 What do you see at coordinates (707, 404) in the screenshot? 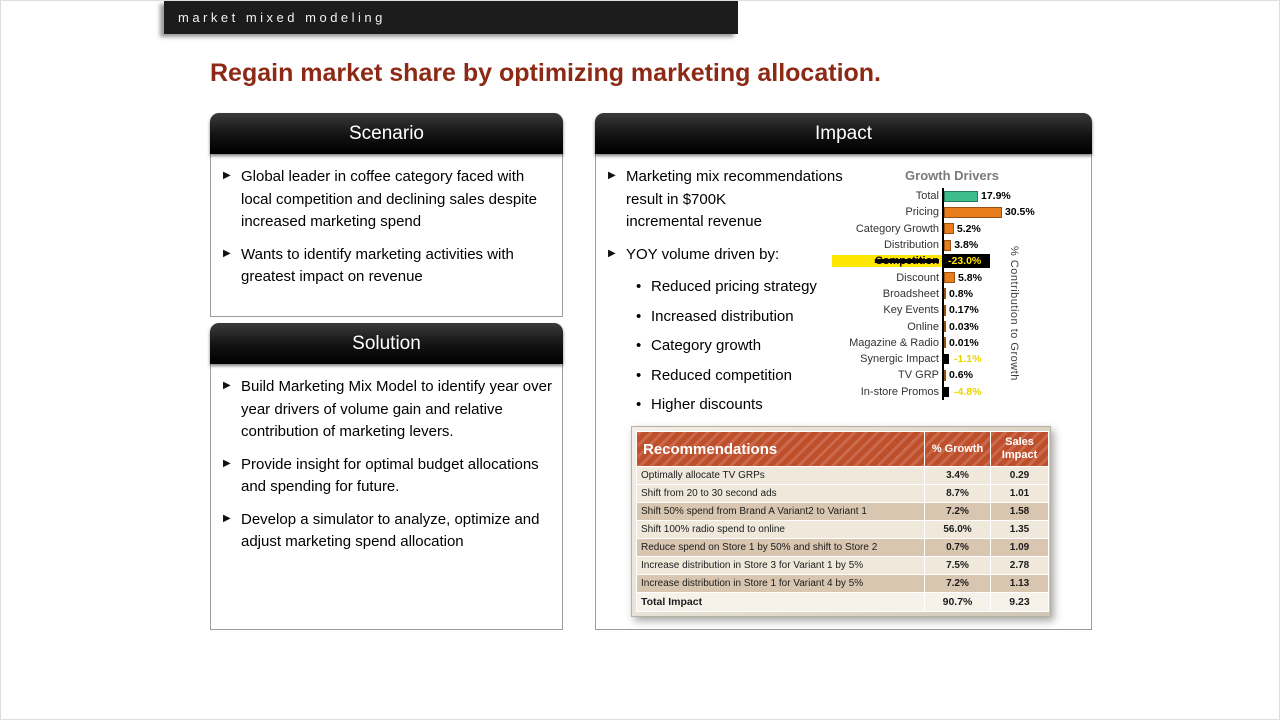
I see `sub-bullet-text: Higher discounts` at bounding box center [707, 404].